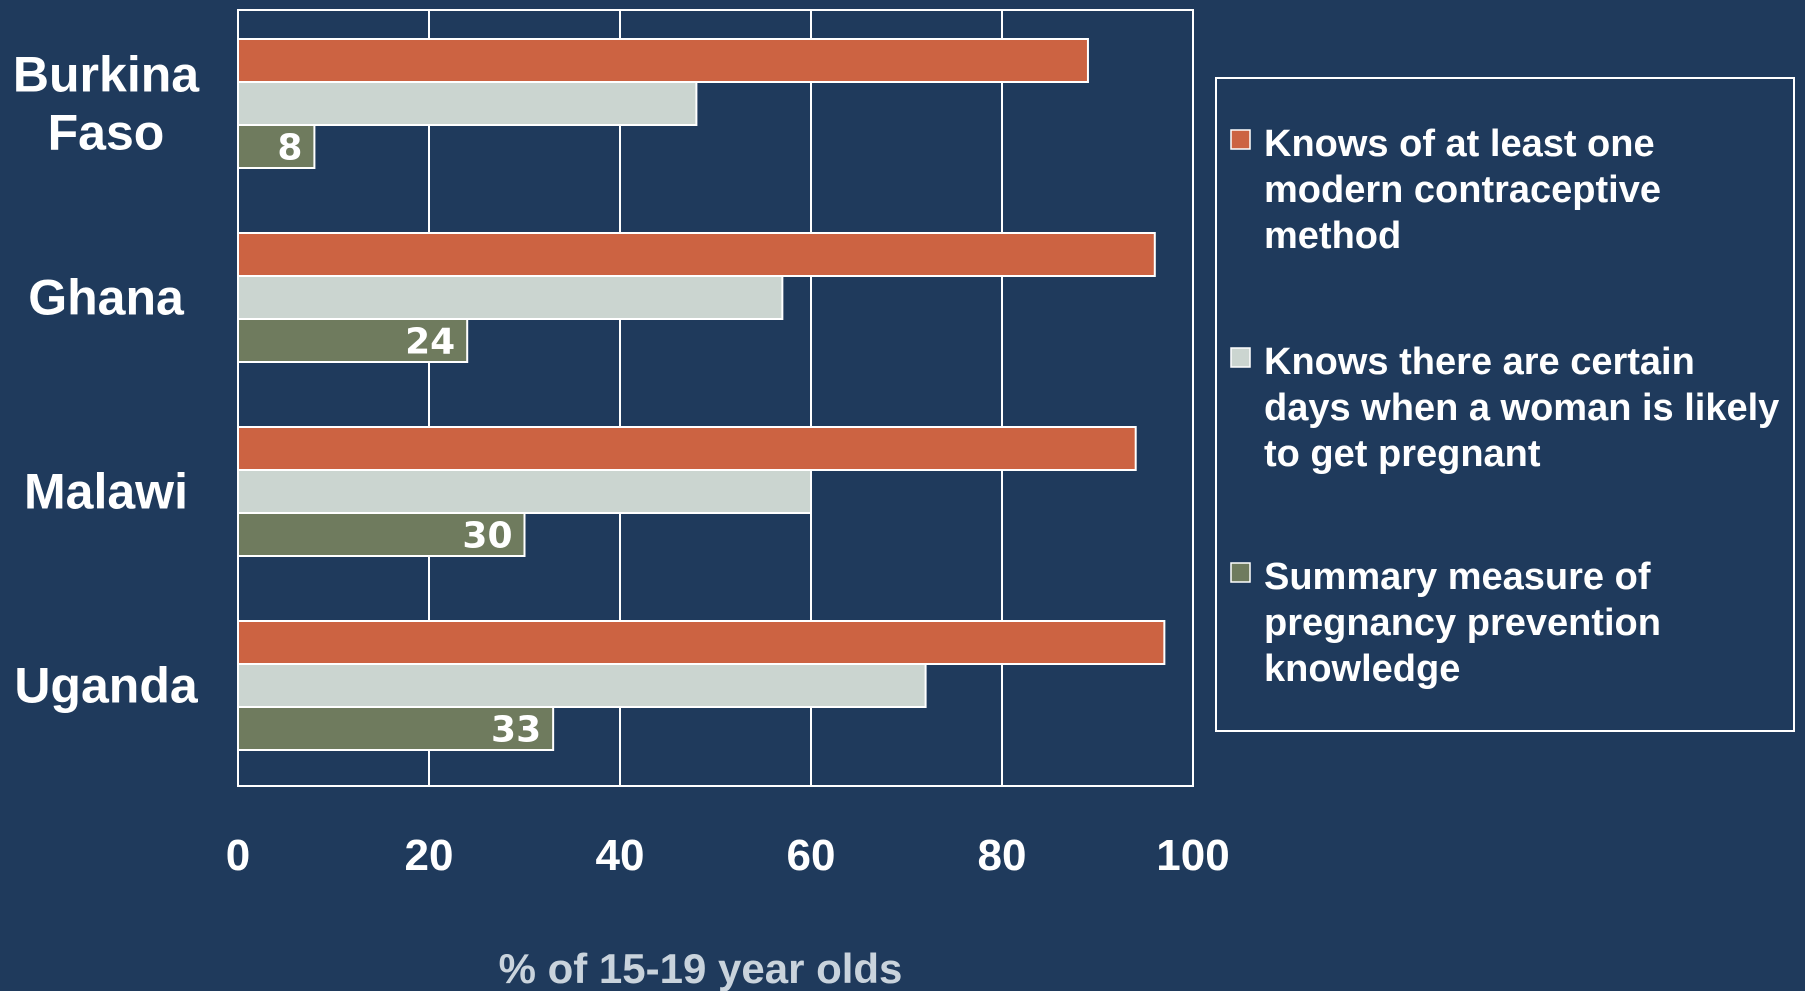  What do you see at coordinates (811, 855) in the screenshot?
I see `x-tick-label: 60` at bounding box center [811, 855].